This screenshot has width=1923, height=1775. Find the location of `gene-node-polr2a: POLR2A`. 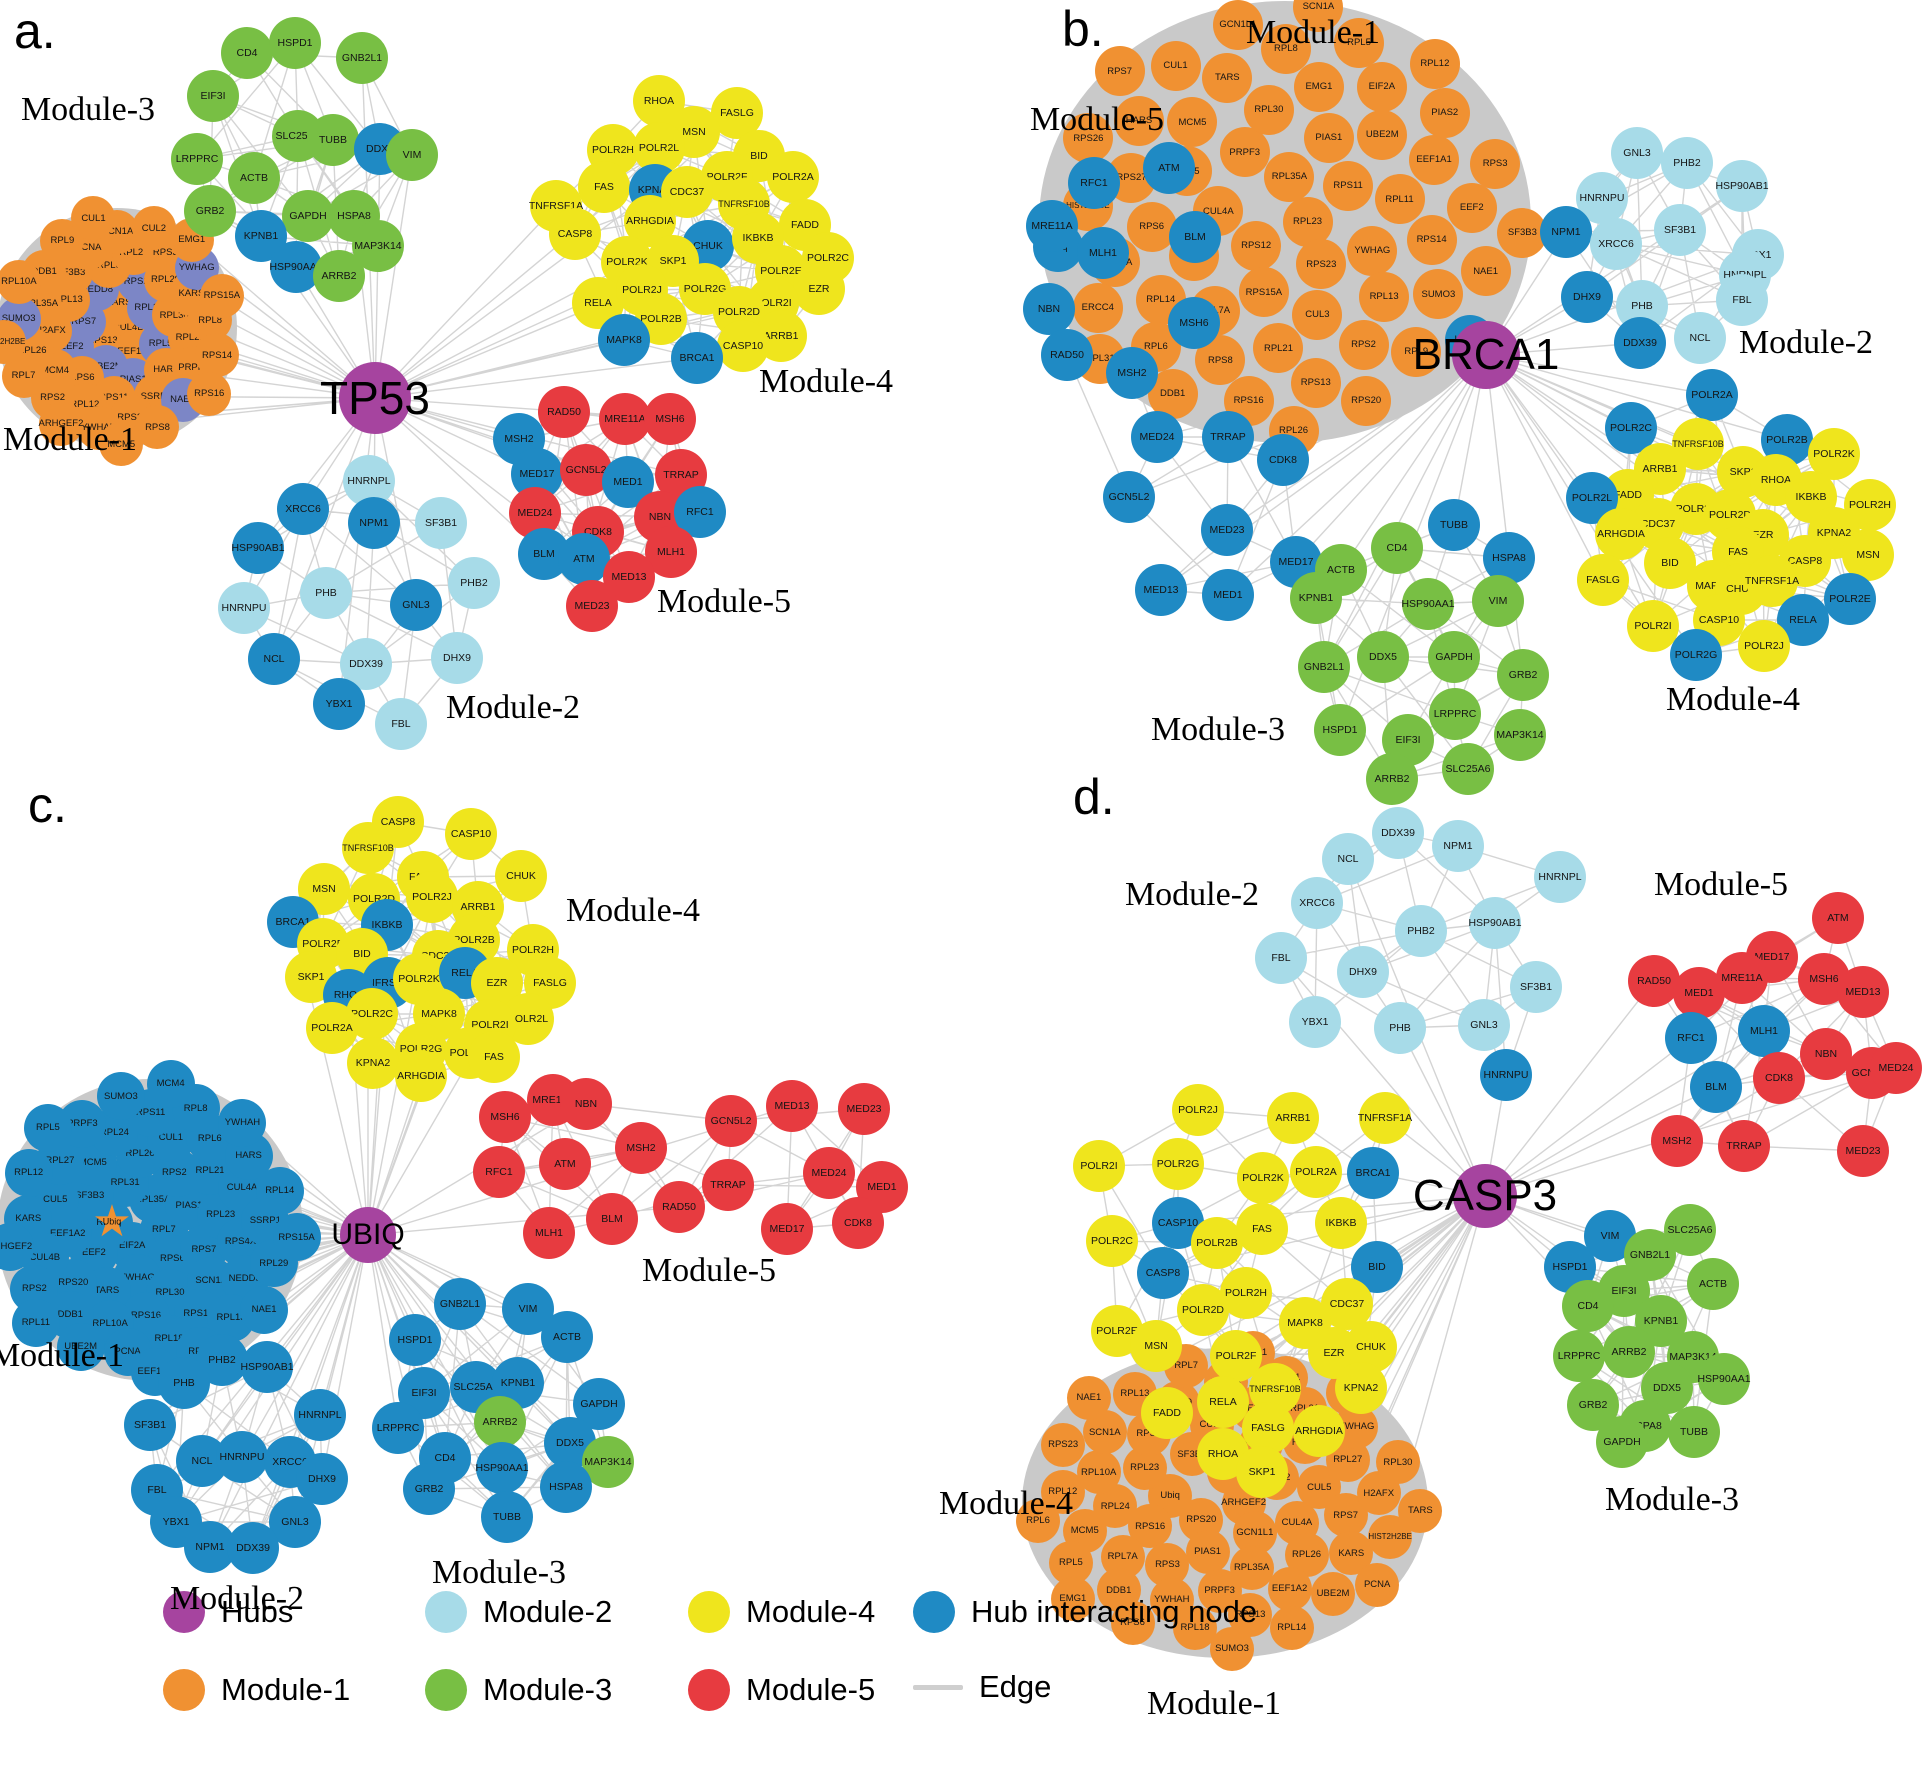

gene-node-polr2a: POLR2A is located at coordinates (1316, 1172).